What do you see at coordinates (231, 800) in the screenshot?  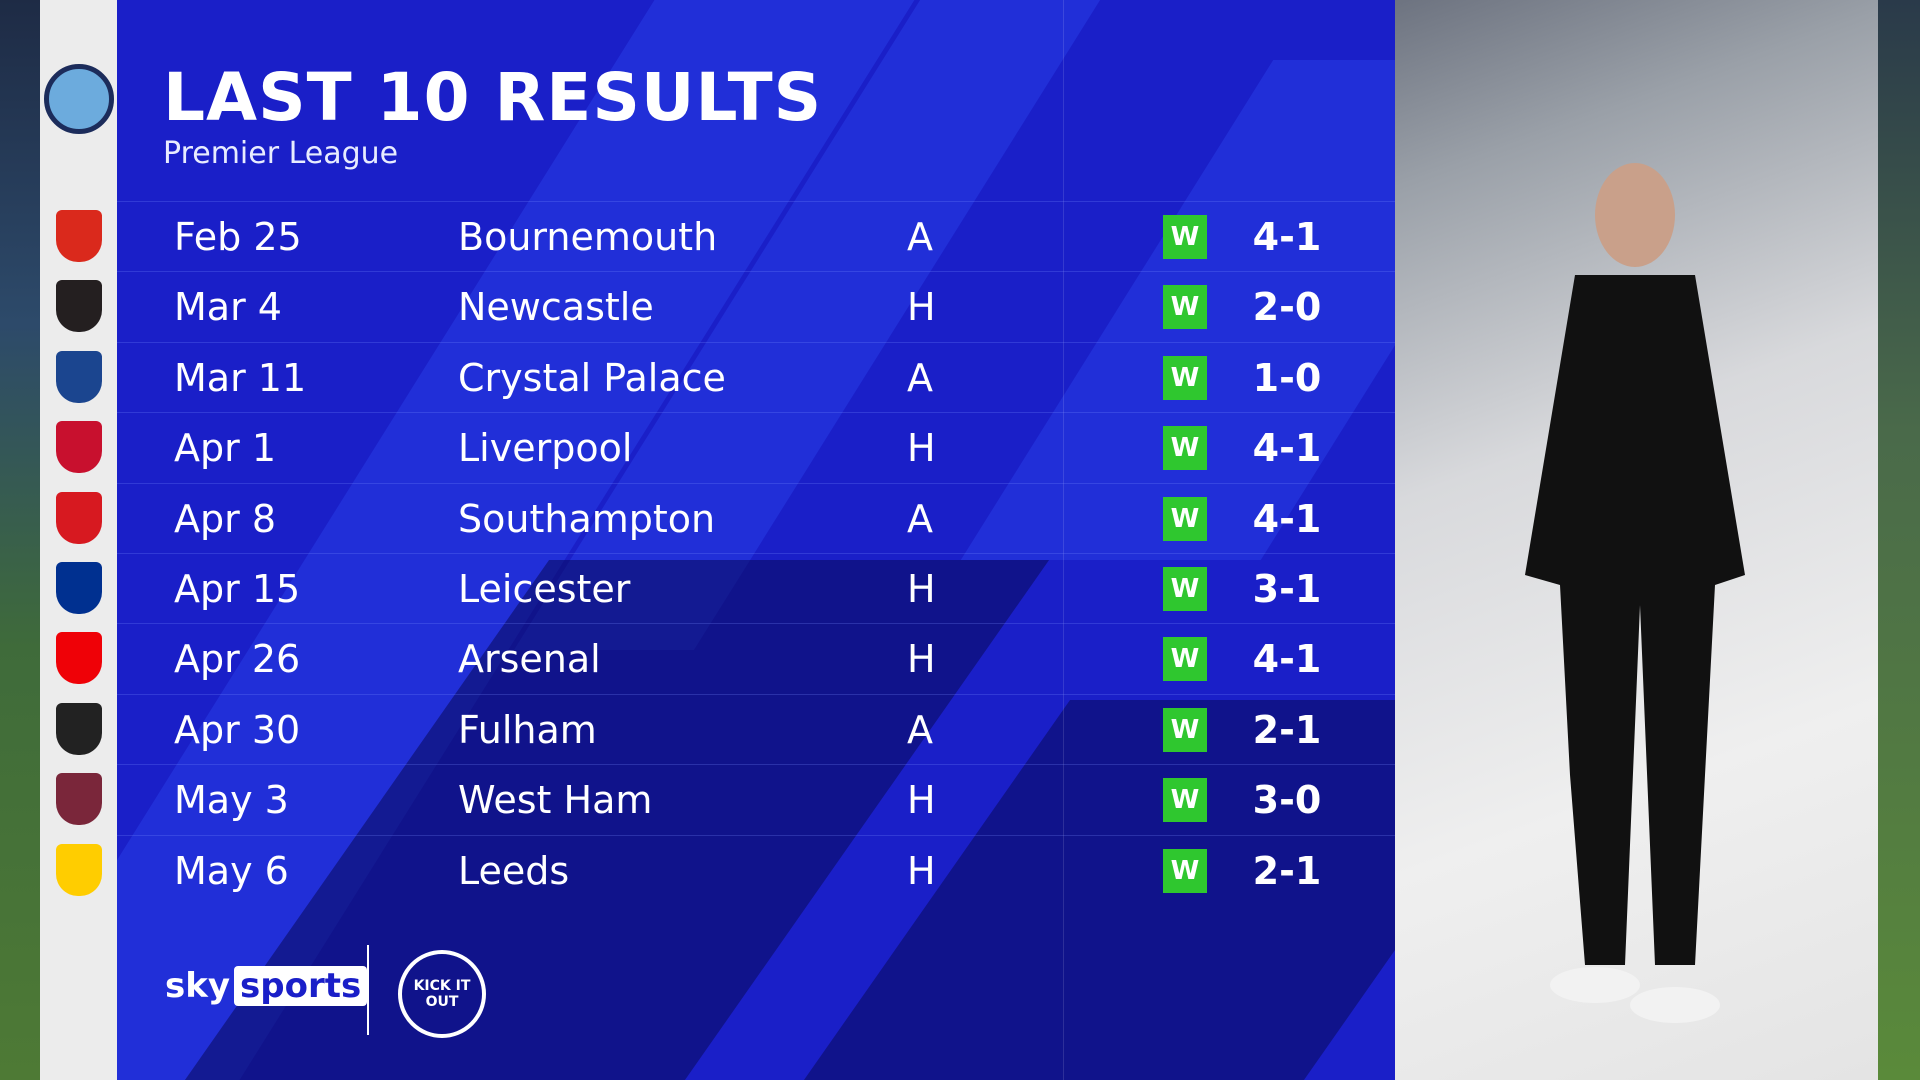 I see `match-date: May 3` at bounding box center [231, 800].